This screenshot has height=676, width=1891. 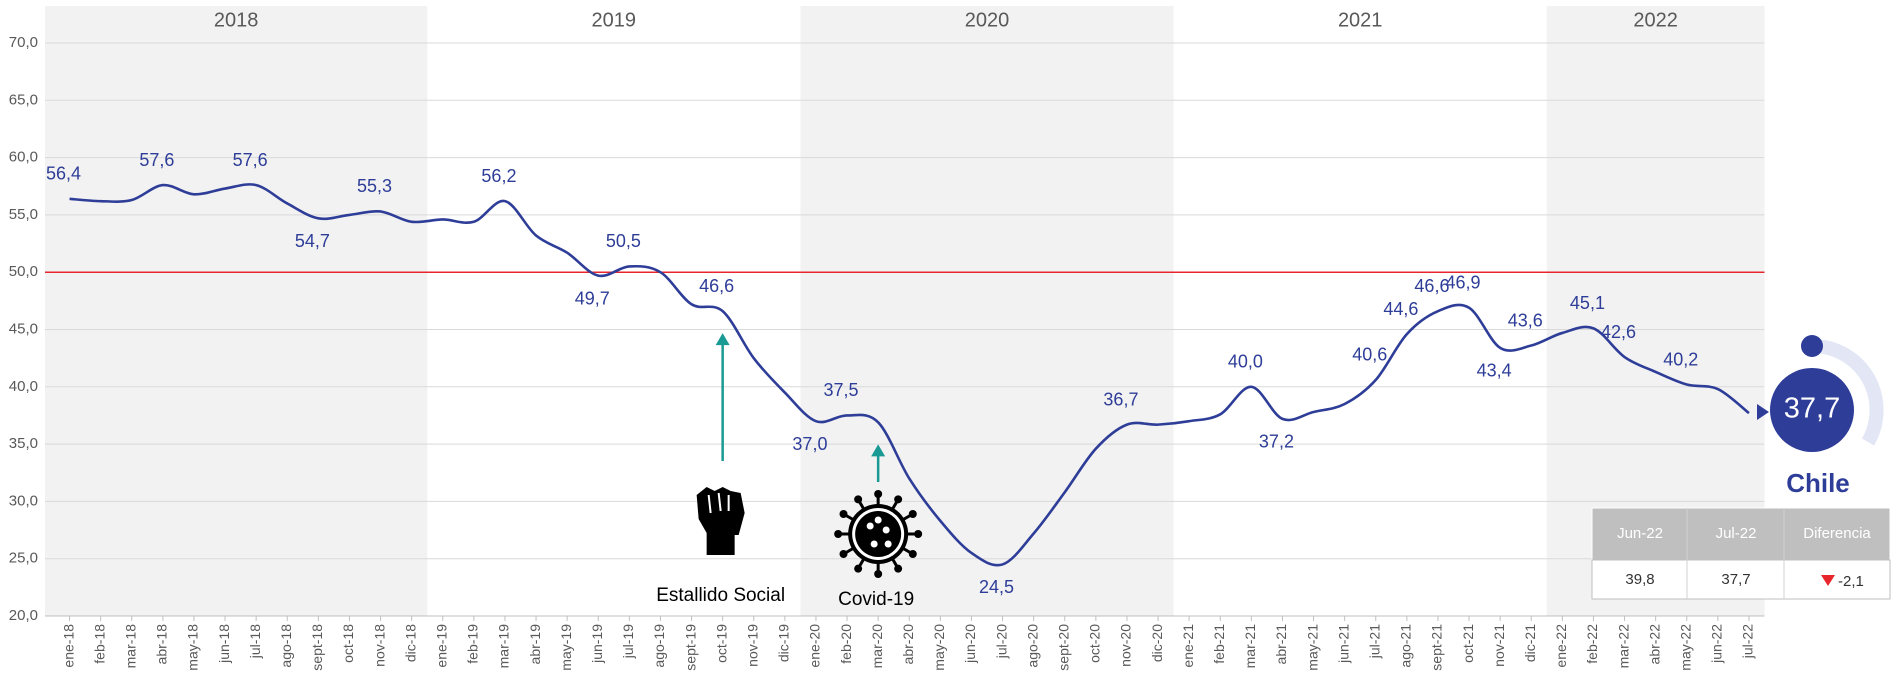 I want to click on data-label: 37,0, so click(x=809, y=444).